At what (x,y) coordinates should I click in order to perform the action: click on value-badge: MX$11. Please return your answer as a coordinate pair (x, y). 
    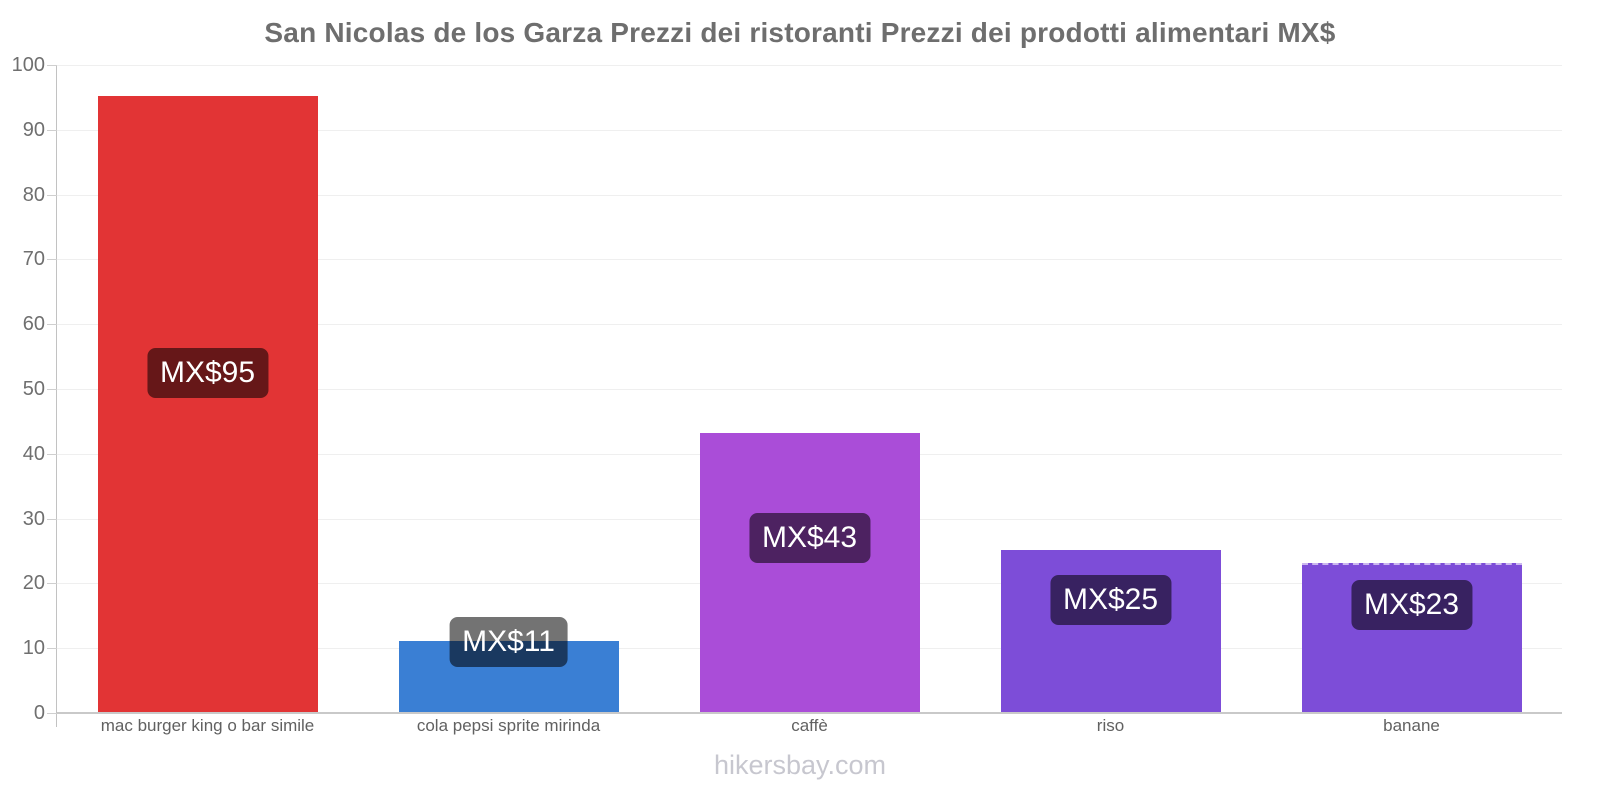
    Looking at the image, I should click on (508, 642).